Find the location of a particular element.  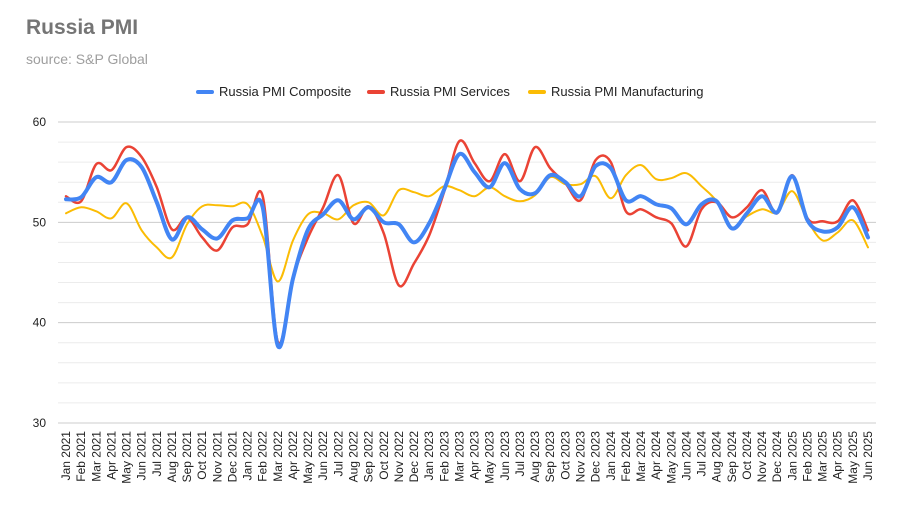

x-tick-label: Jun 2022 is located at coordinates (323, 456).